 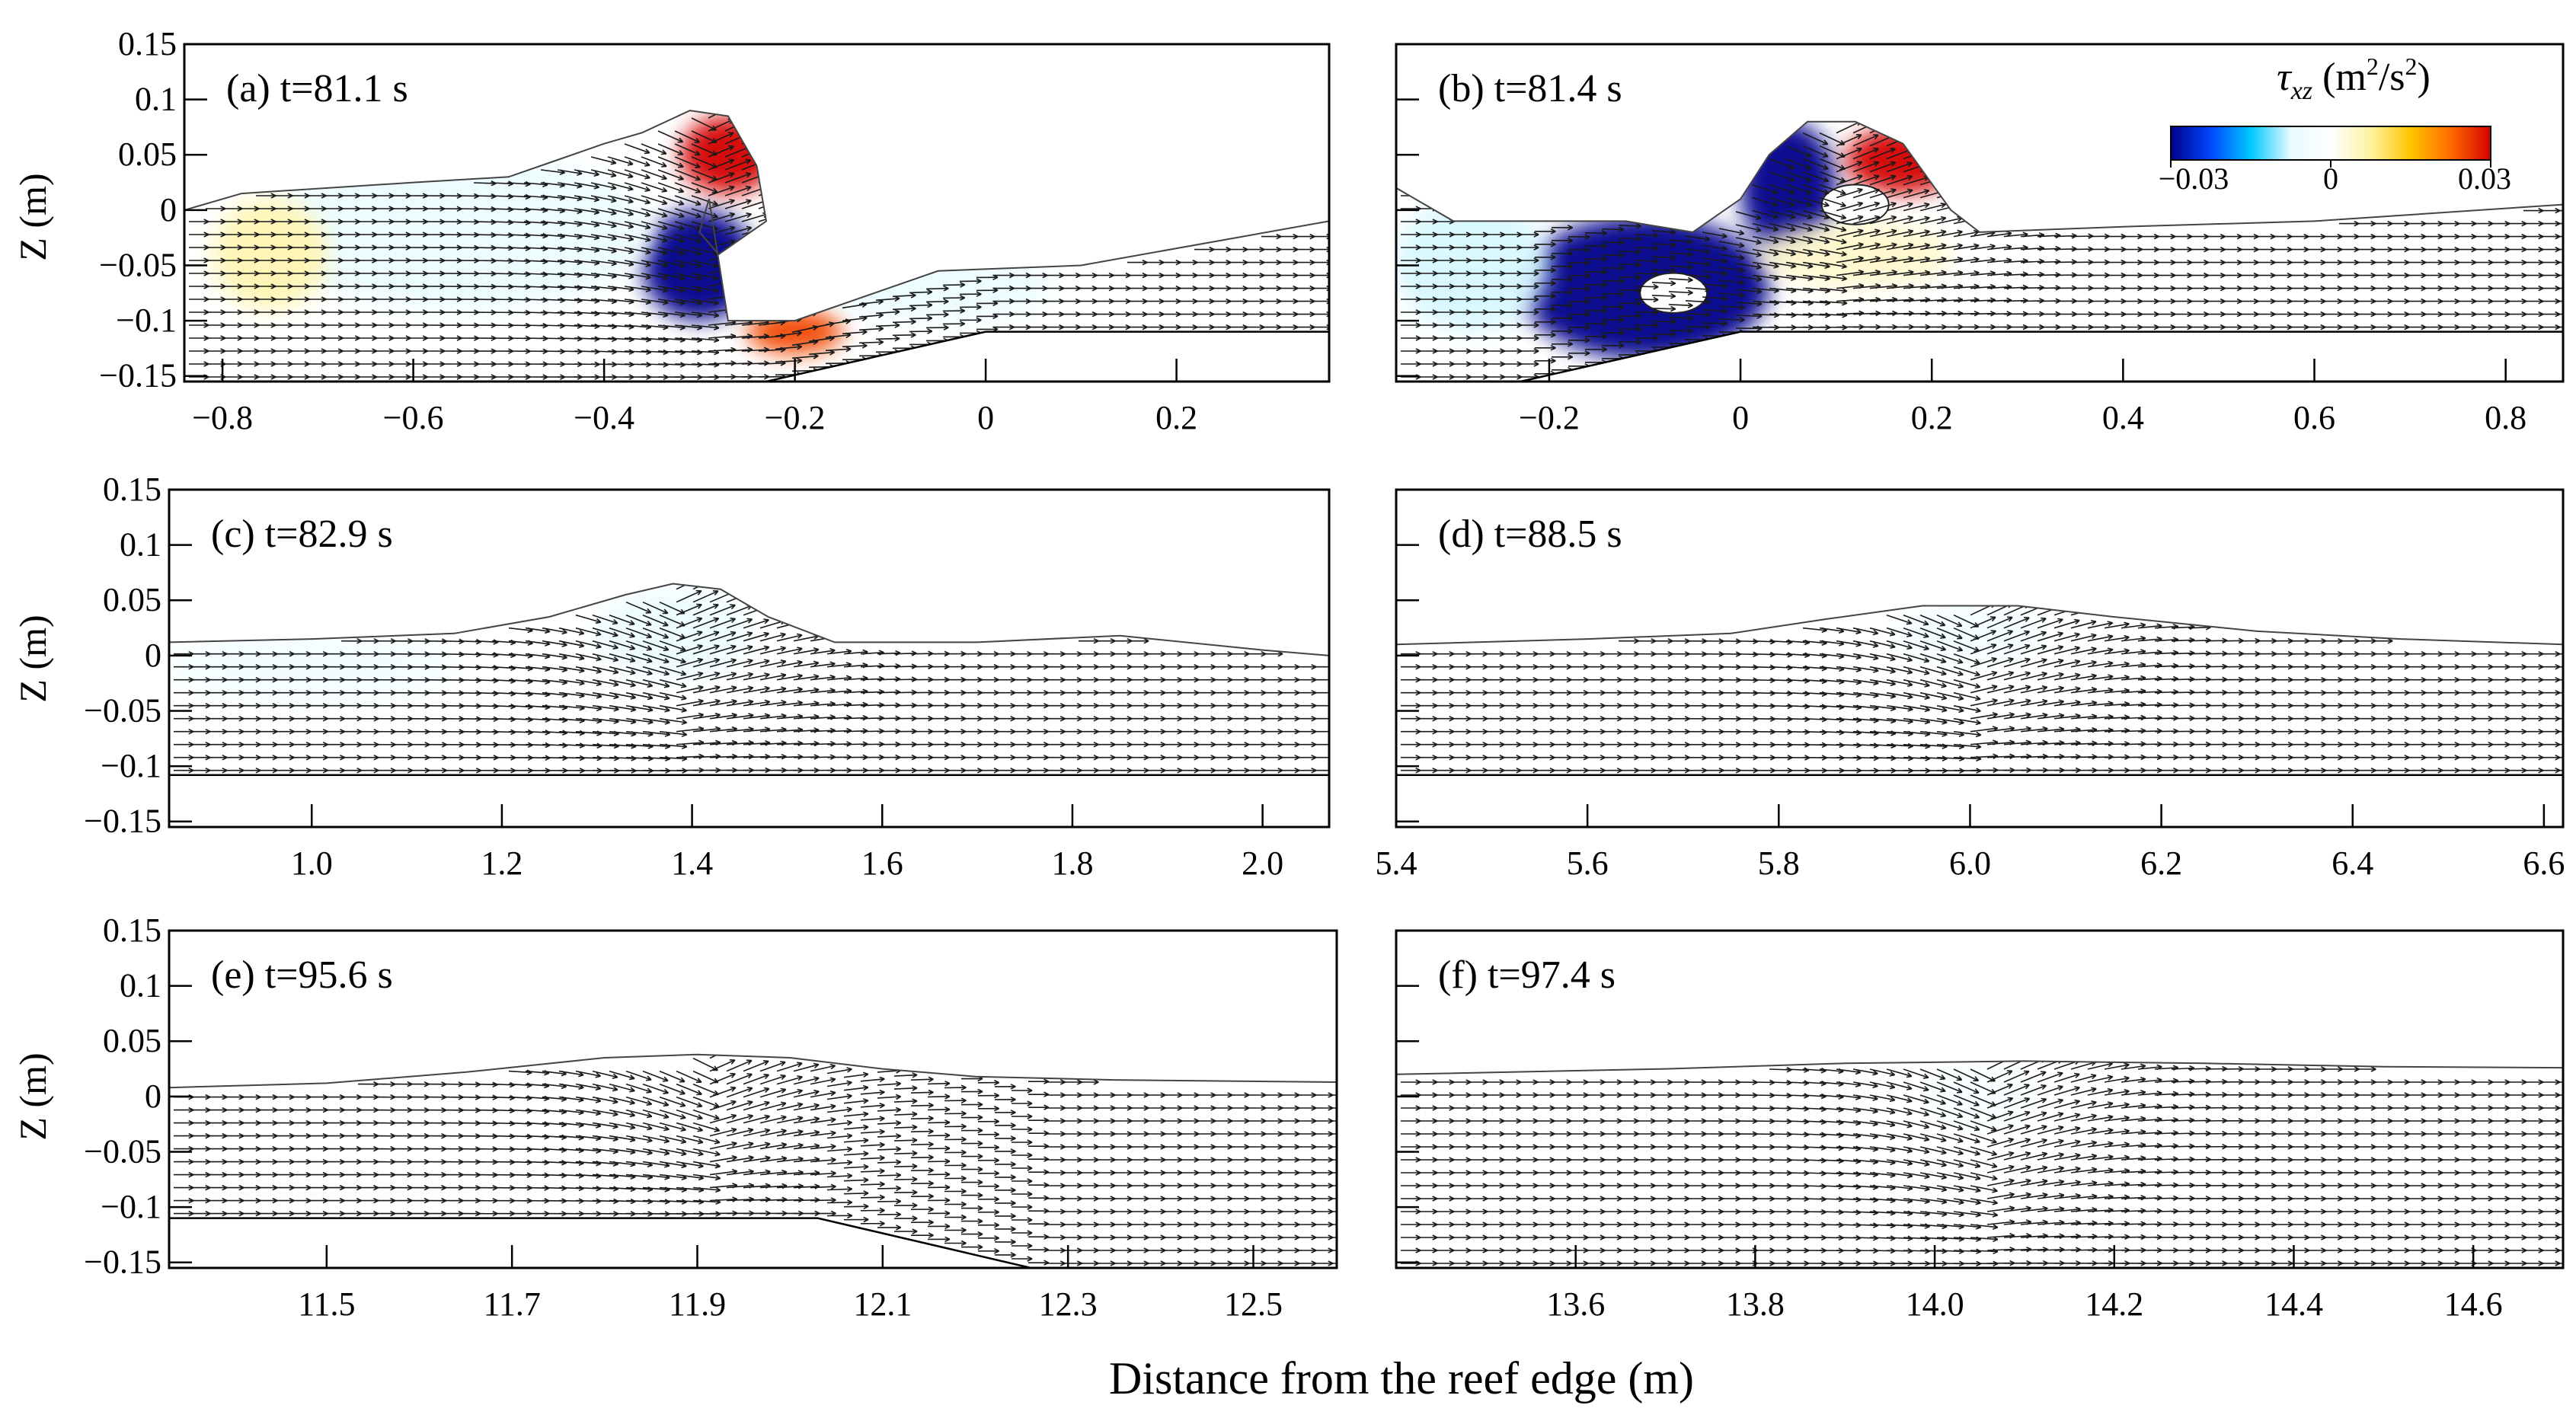 I want to click on panel-f-label: (f) t=97.4 s, so click(x=1527, y=975).